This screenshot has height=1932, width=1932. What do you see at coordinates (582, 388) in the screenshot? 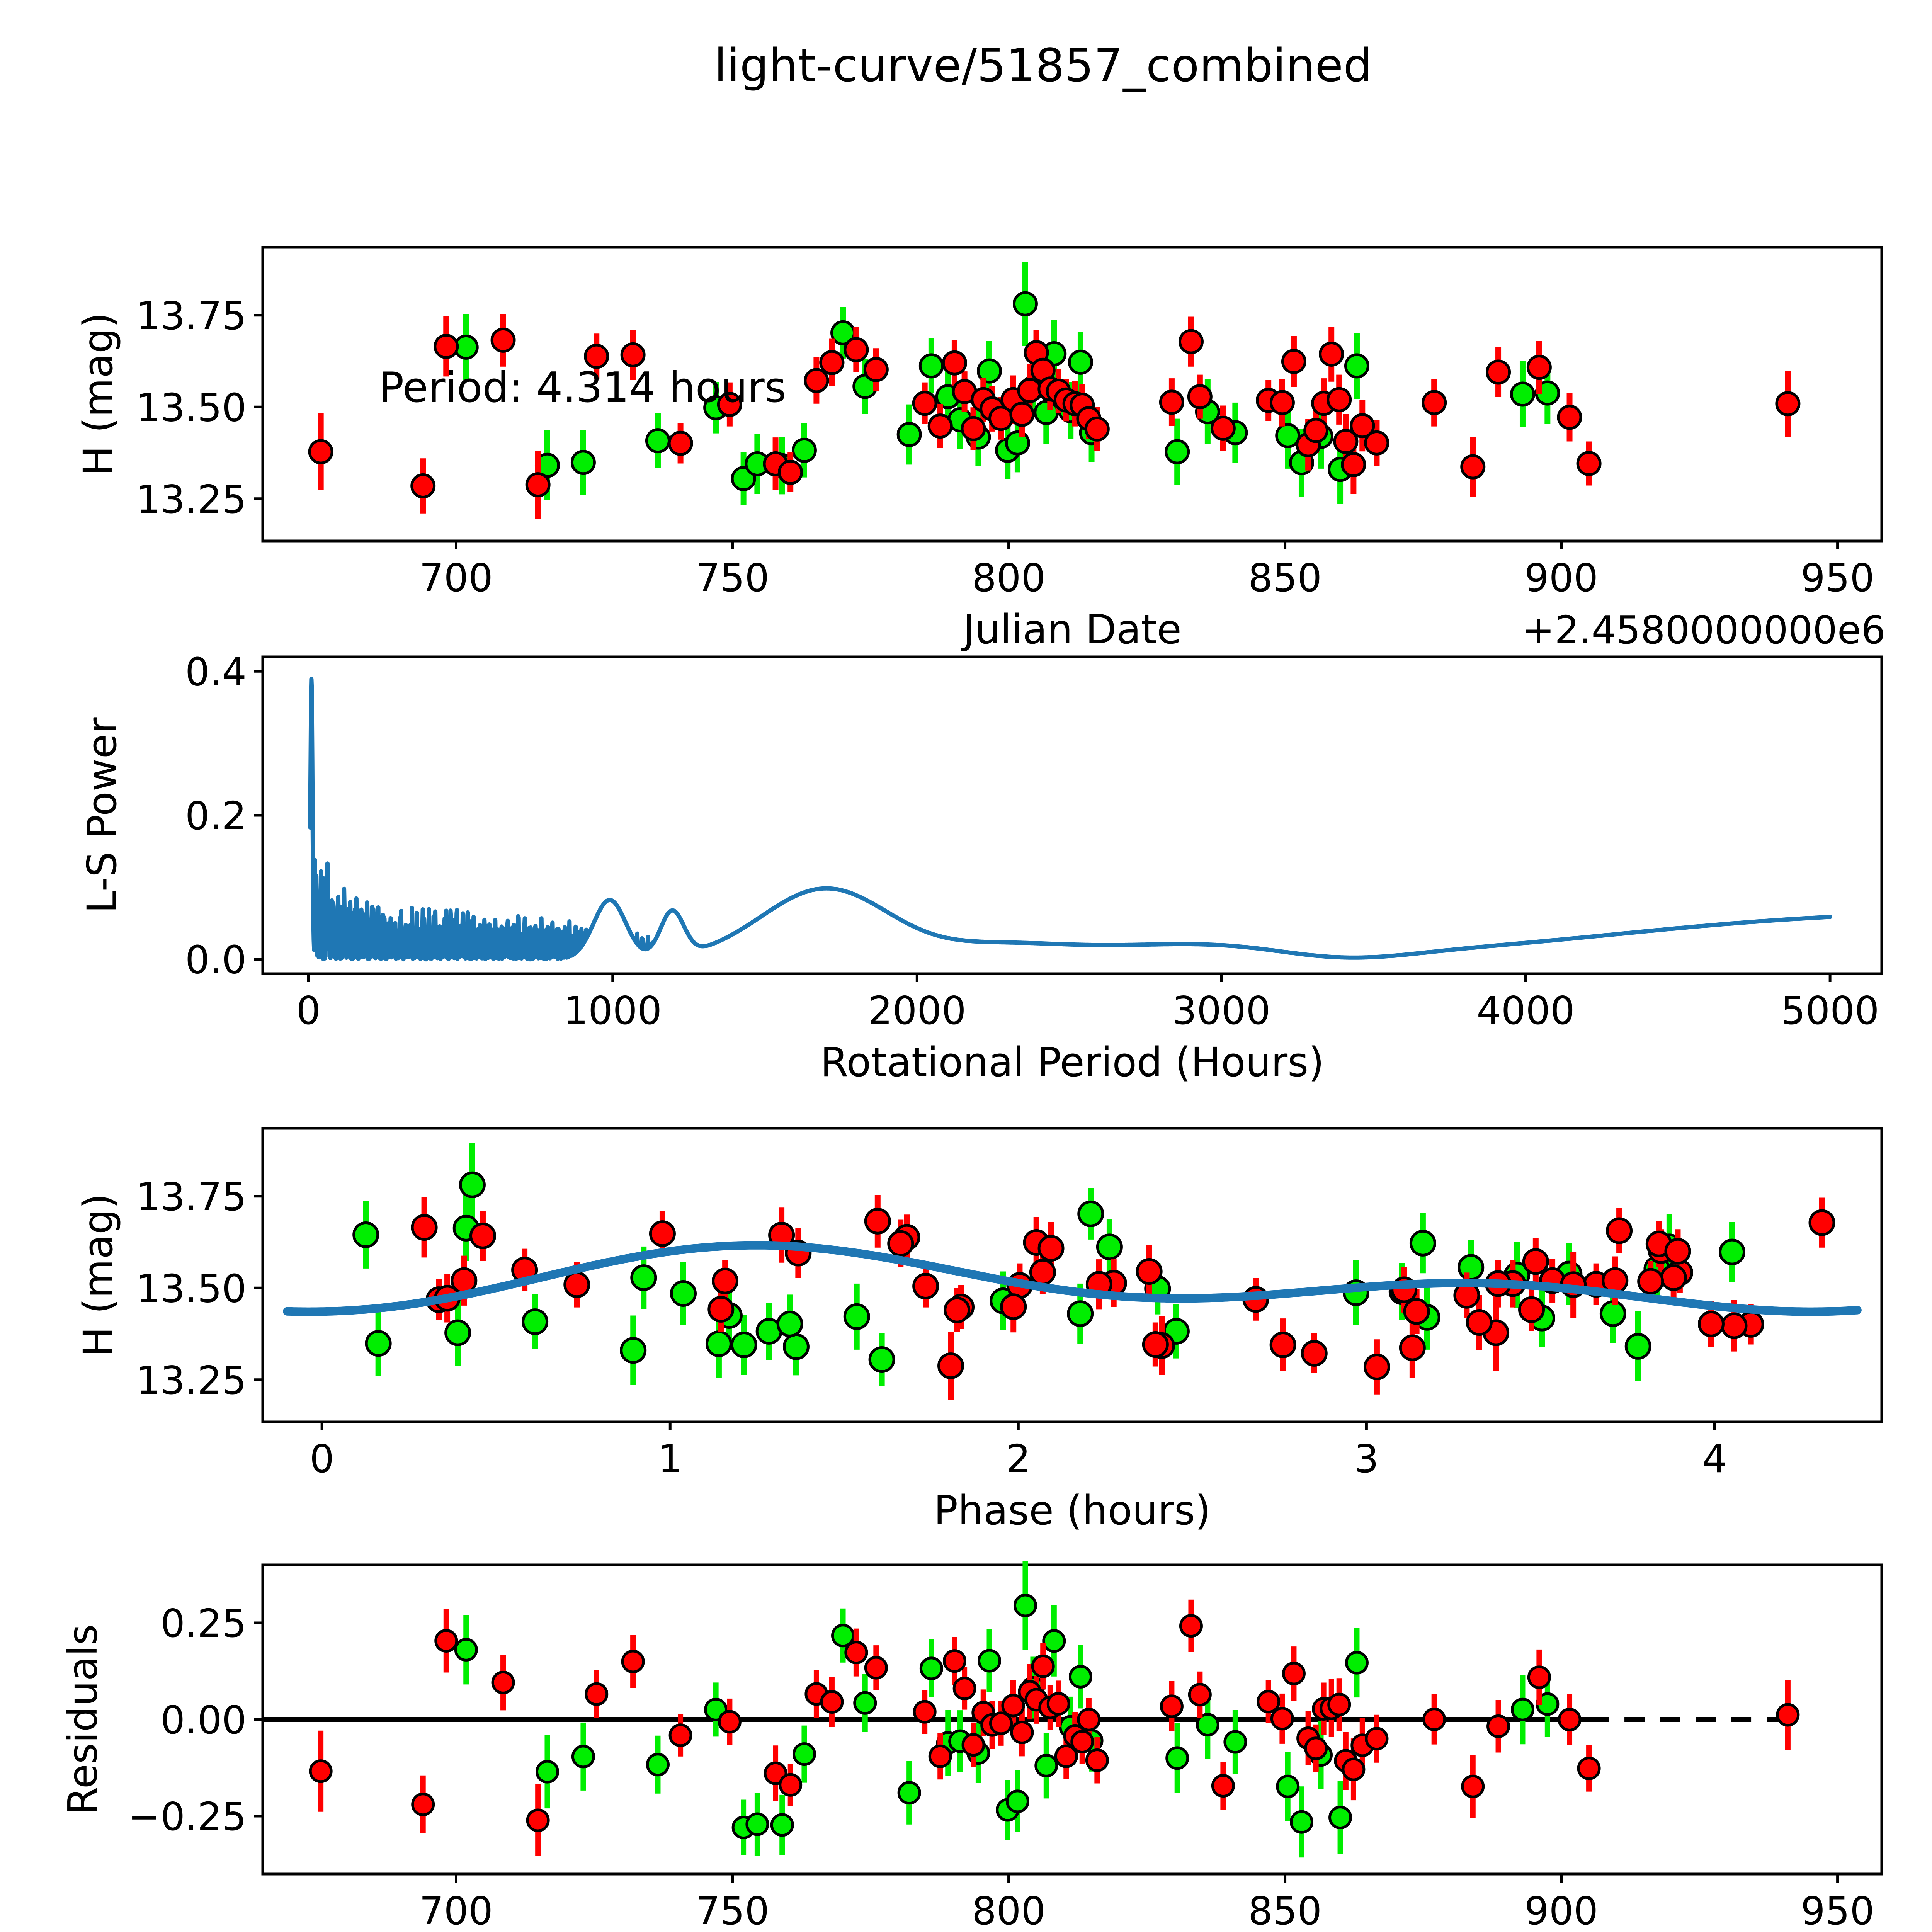
I see `period-annotation: Period: 4.314 hours` at bounding box center [582, 388].